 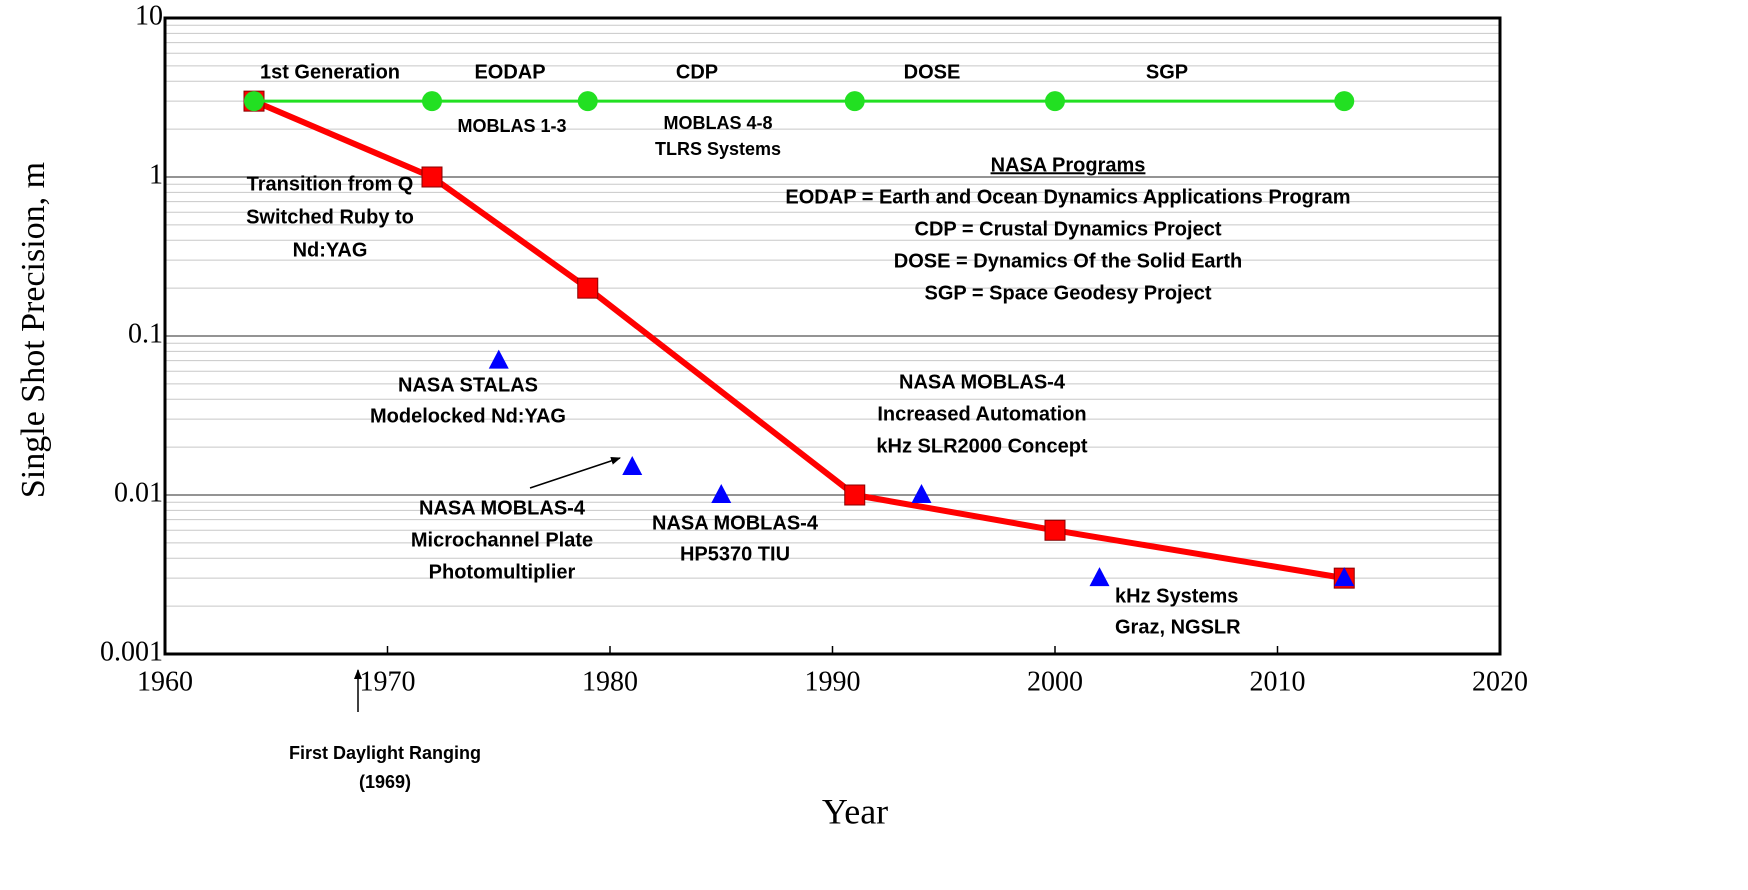 I want to click on annotation: Transition from Q, so click(x=330, y=184).